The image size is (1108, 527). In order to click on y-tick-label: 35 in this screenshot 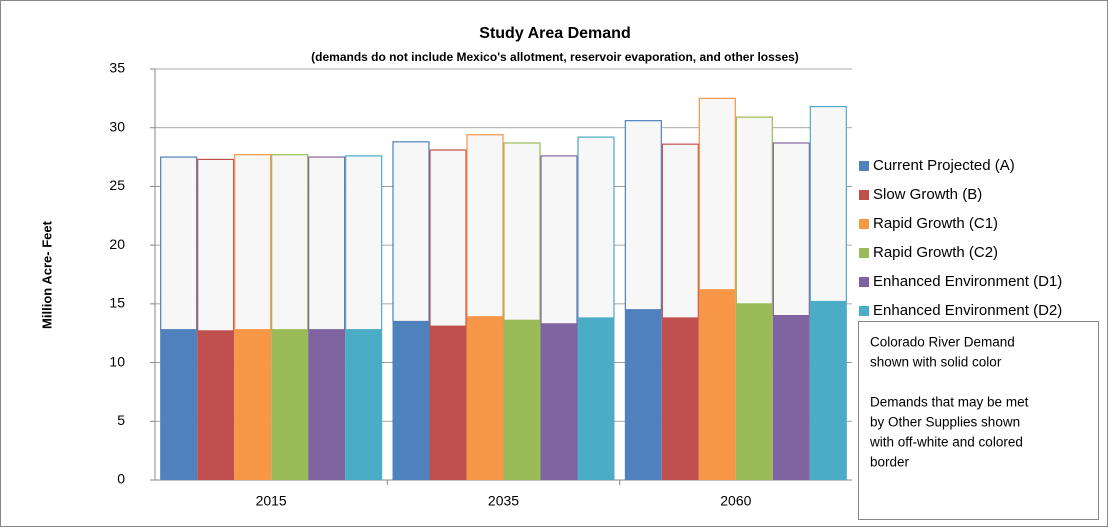, I will do `click(117, 68)`.